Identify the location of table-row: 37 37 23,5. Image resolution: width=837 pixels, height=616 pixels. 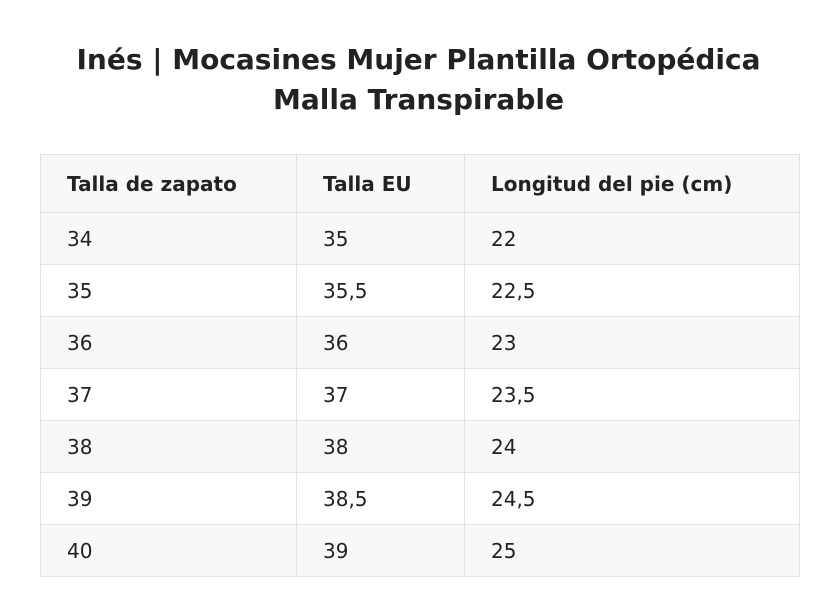
(420, 394).